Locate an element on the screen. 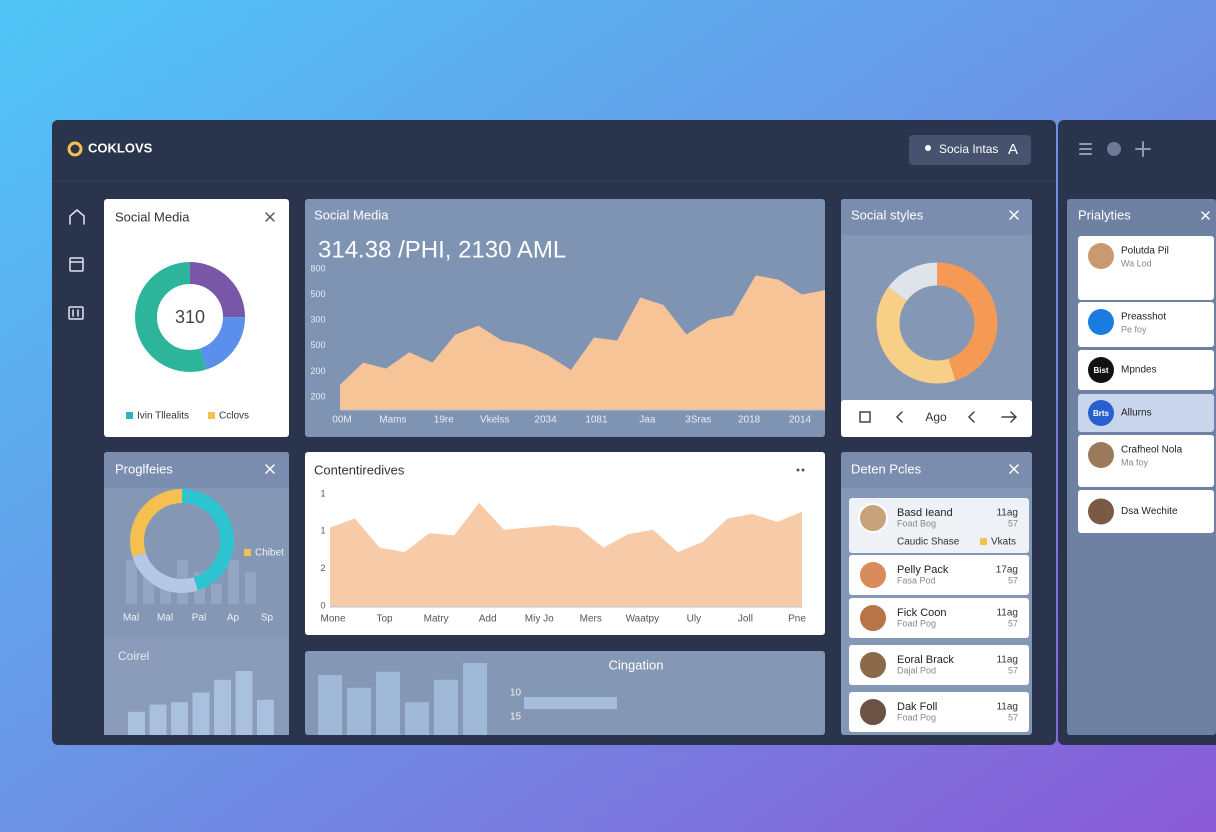  x-label: Pne is located at coordinates (797, 619).